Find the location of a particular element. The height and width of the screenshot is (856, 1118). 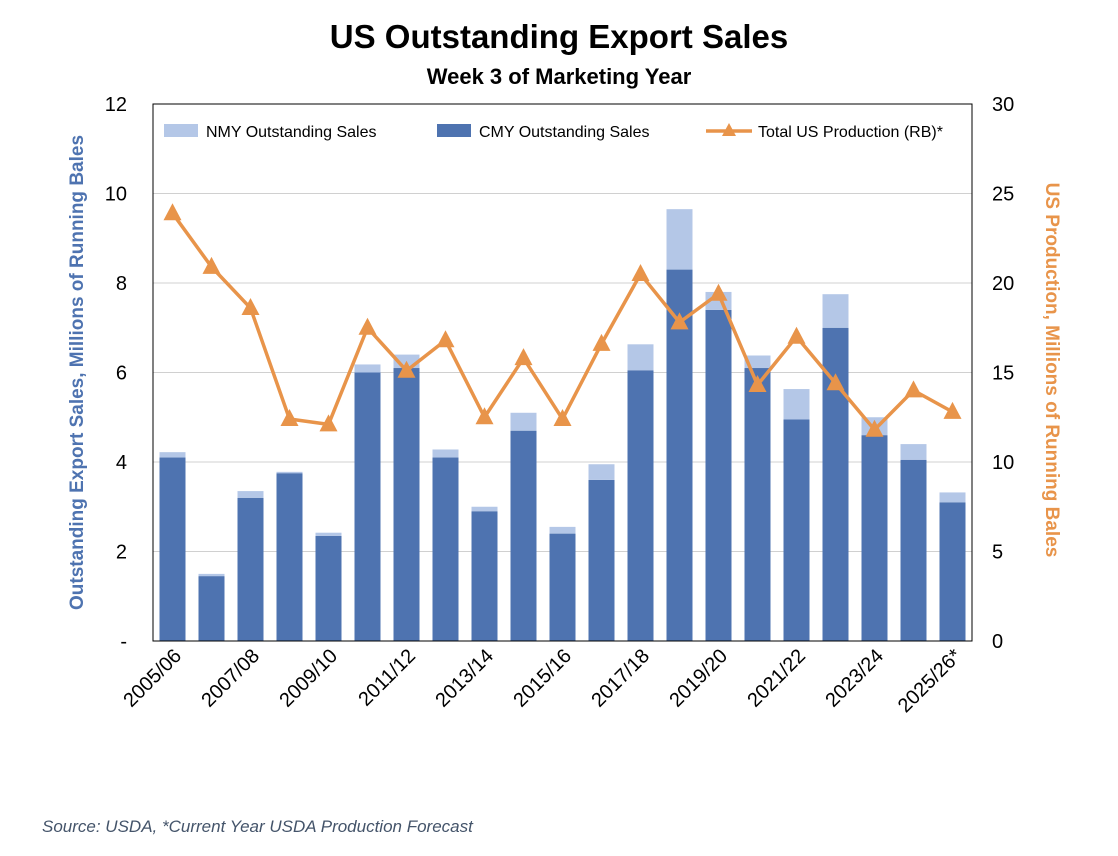

x-tick-label: 2019/20 is located at coordinates (698, 678).